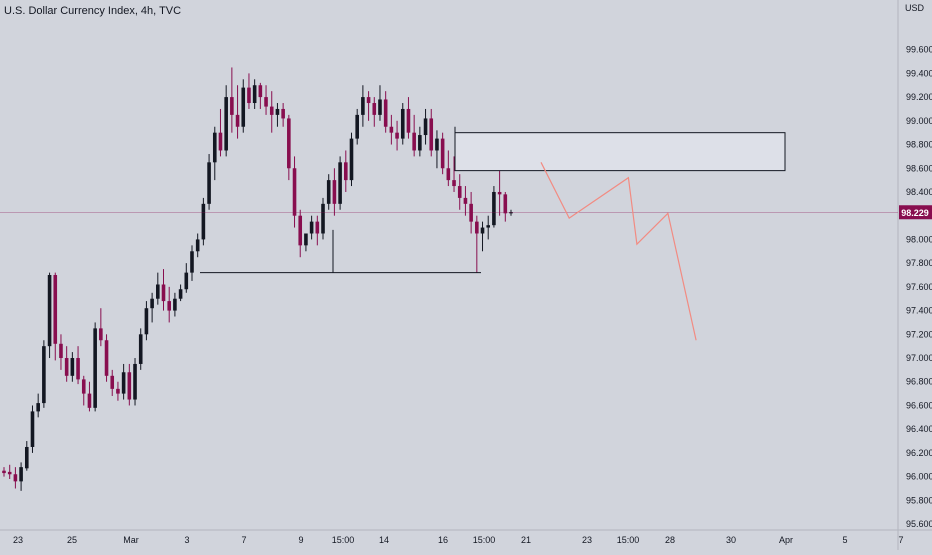  I want to click on price-tick-label: 98.000, so click(919, 239).